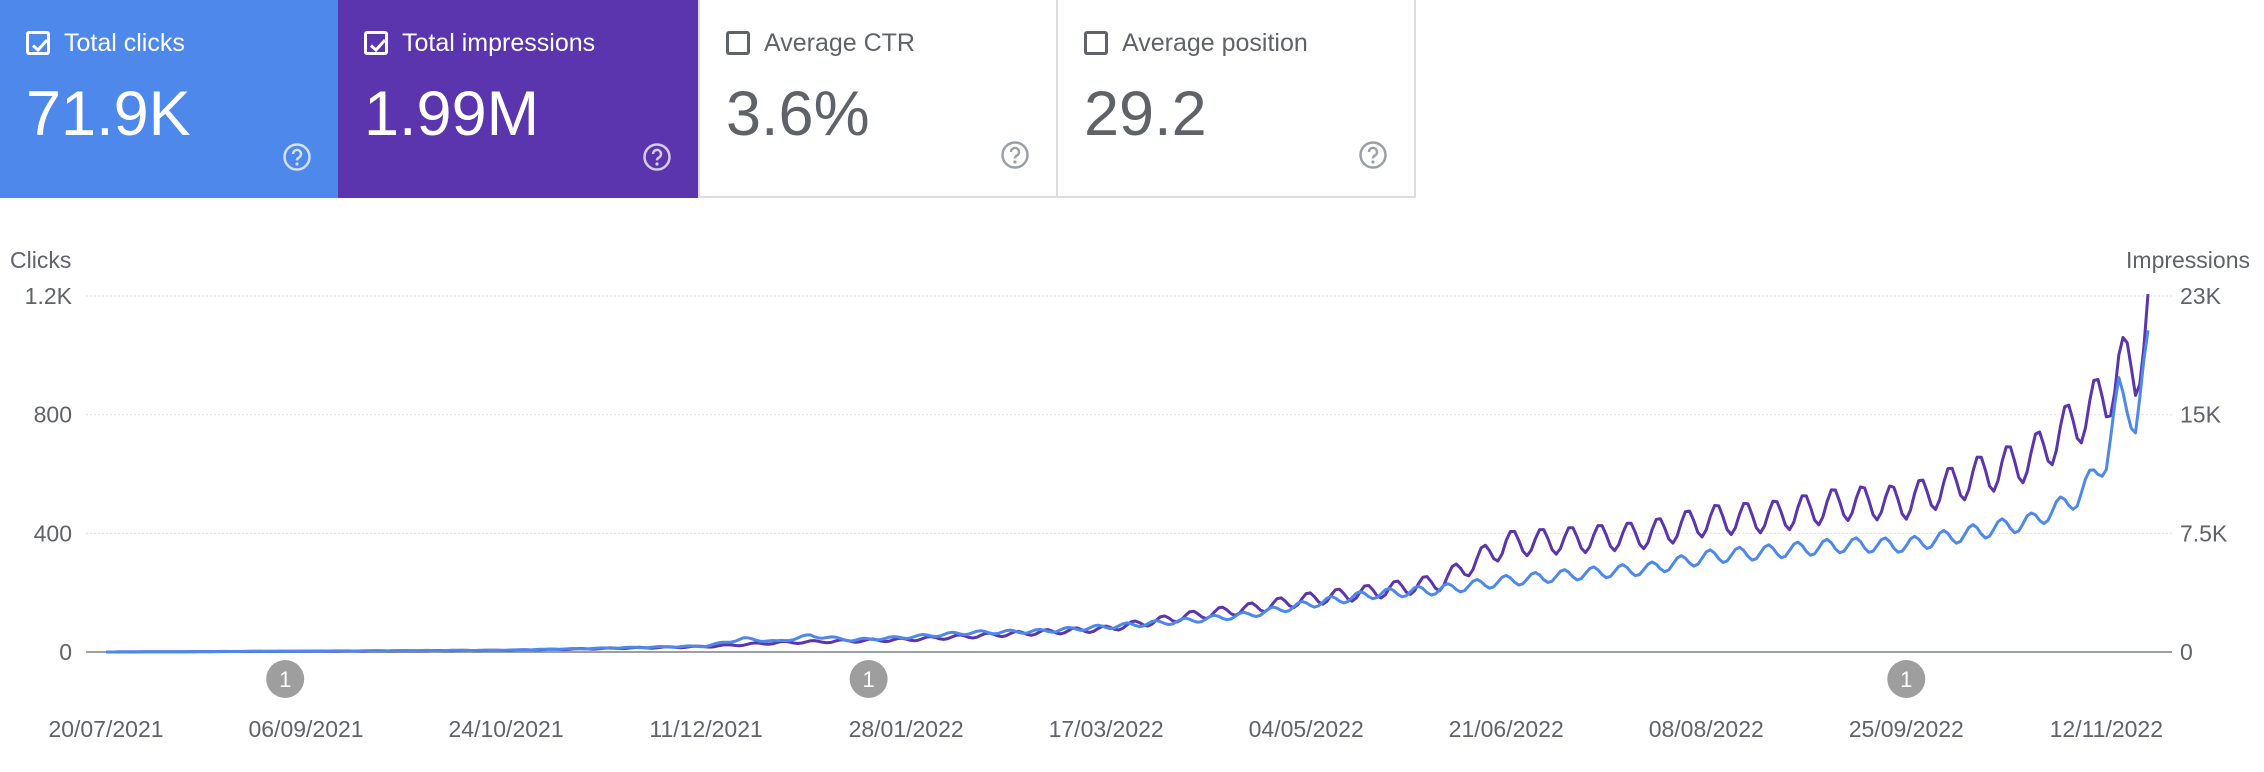 This screenshot has width=2264, height=772. What do you see at coordinates (1096, 679) in the screenshot?
I see `annotation-markers: 1 1 1` at bounding box center [1096, 679].